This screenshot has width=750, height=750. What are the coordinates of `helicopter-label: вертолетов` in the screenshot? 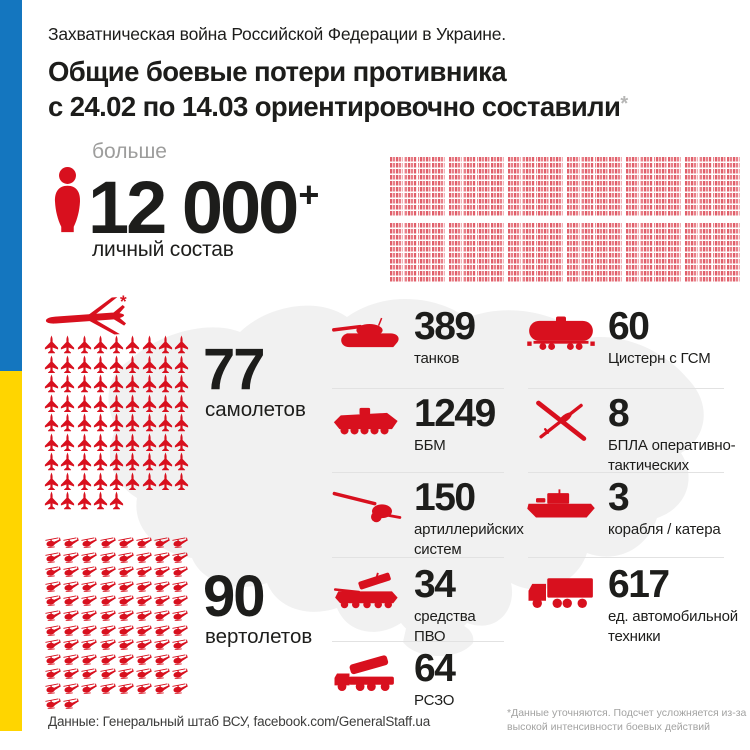 It's located at (259, 636).